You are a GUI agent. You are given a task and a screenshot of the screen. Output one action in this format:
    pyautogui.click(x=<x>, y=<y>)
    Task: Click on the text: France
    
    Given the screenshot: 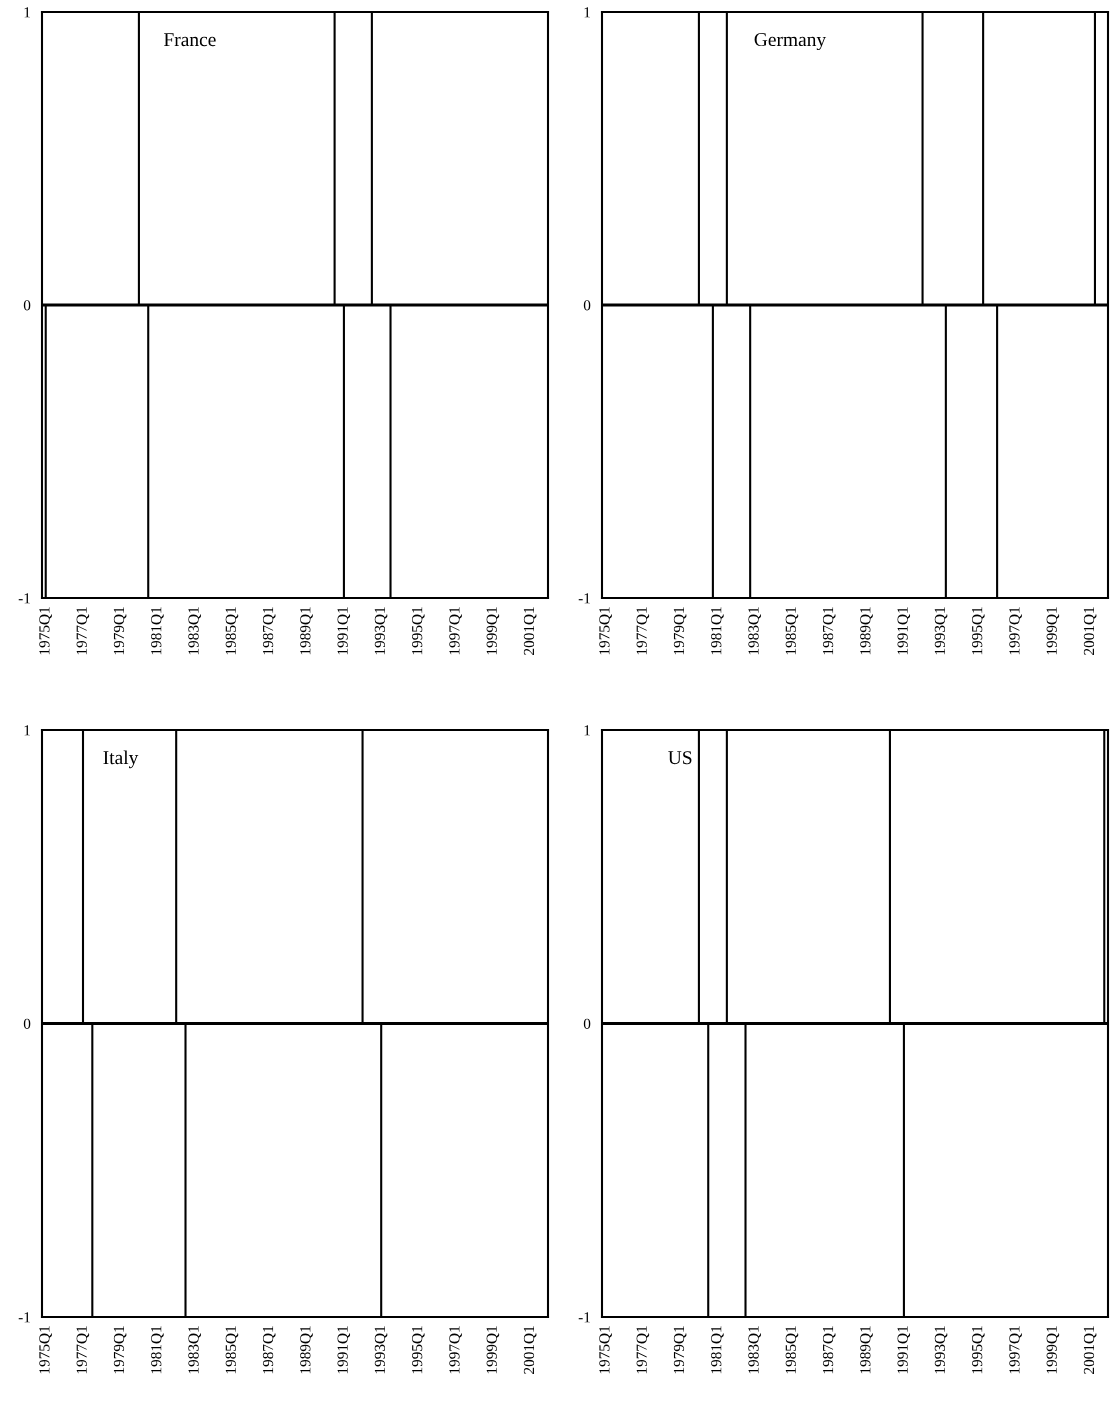 What is the action you would take?
    pyautogui.click(x=190, y=40)
    